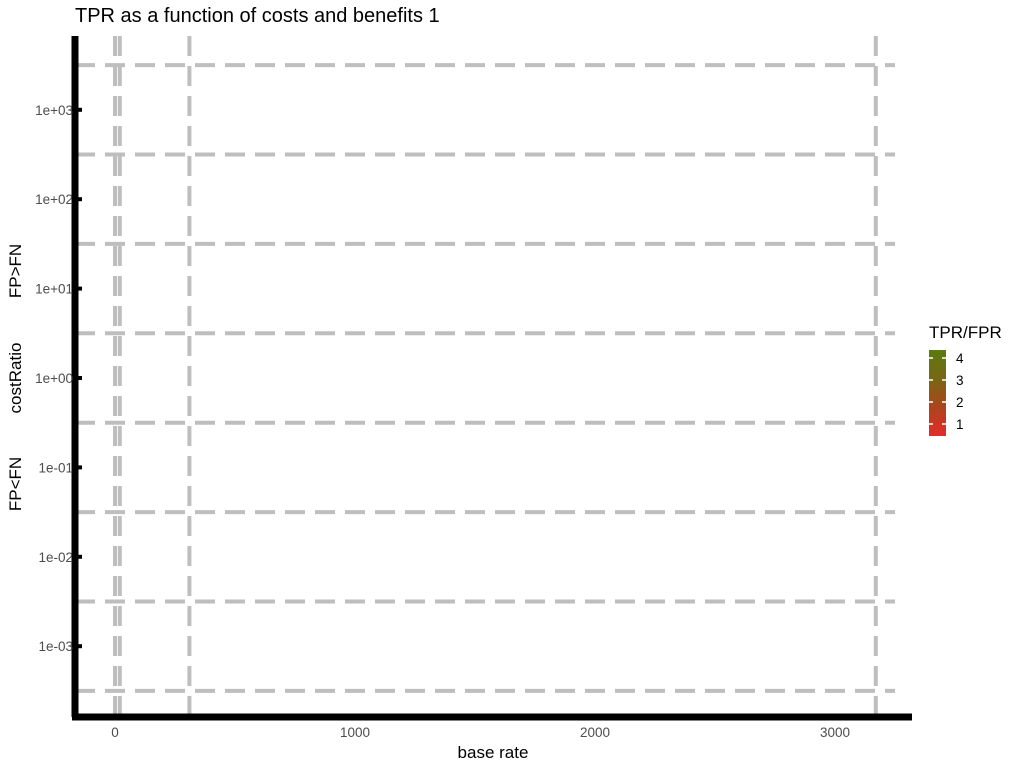 This screenshot has height=768, width=1024. What do you see at coordinates (55, 467) in the screenshot?
I see `y-tick-label: 1e-01` at bounding box center [55, 467].